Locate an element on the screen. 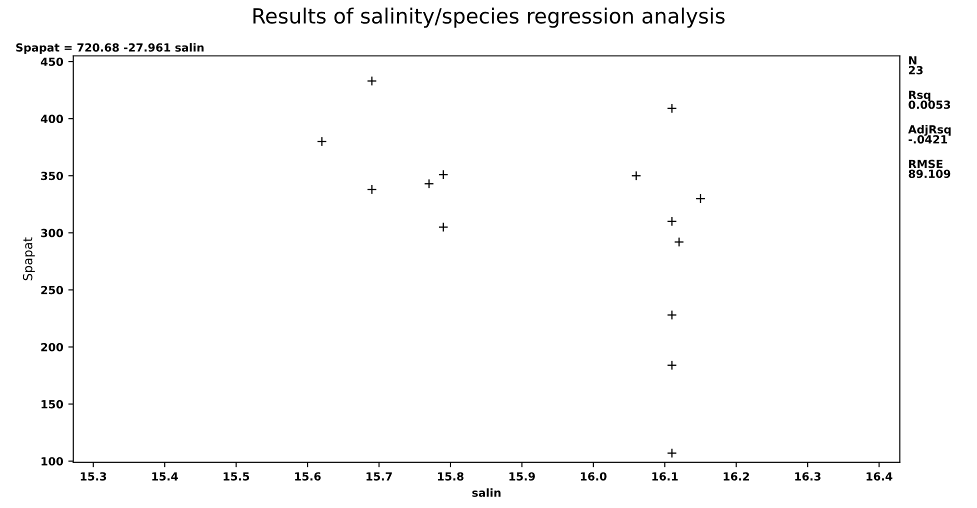 The height and width of the screenshot is (508, 977). y-tick-label: 250 is located at coordinates (52, 290).